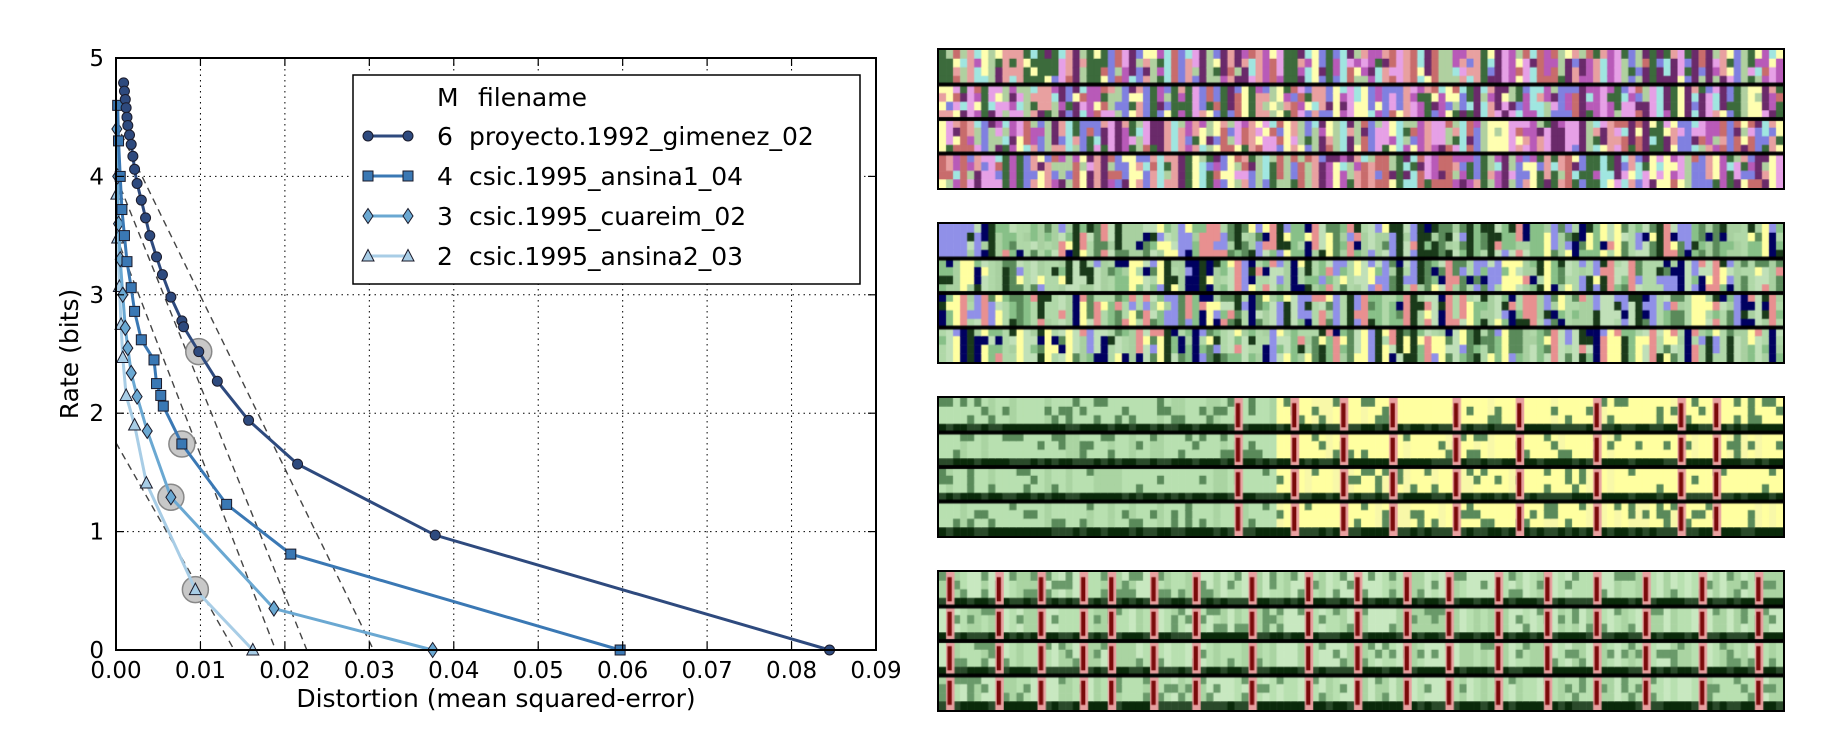  What do you see at coordinates (445, 256) in the screenshot?
I see `legend-m-value: 2` at bounding box center [445, 256].